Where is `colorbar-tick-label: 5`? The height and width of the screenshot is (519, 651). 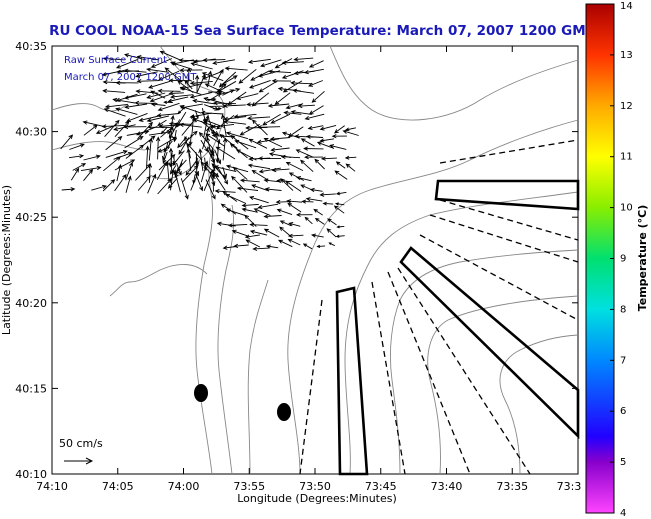 colorbar-tick-label: 5 is located at coordinates (623, 462).